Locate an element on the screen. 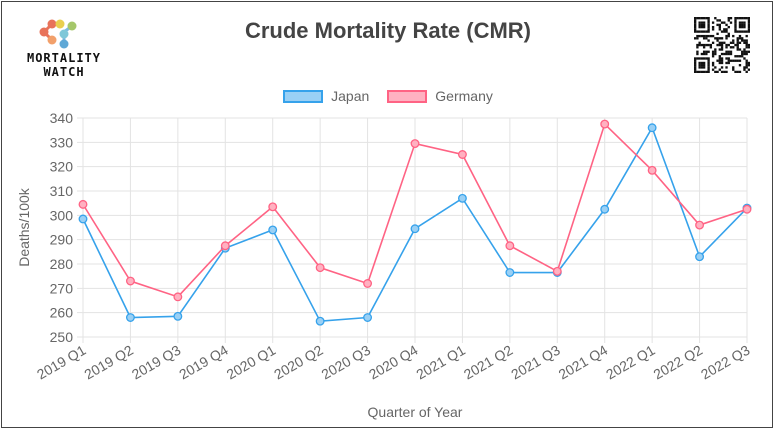 This screenshot has height=431, width=776. x-tick-label: 2021 Q4 is located at coordinates (583, 362).